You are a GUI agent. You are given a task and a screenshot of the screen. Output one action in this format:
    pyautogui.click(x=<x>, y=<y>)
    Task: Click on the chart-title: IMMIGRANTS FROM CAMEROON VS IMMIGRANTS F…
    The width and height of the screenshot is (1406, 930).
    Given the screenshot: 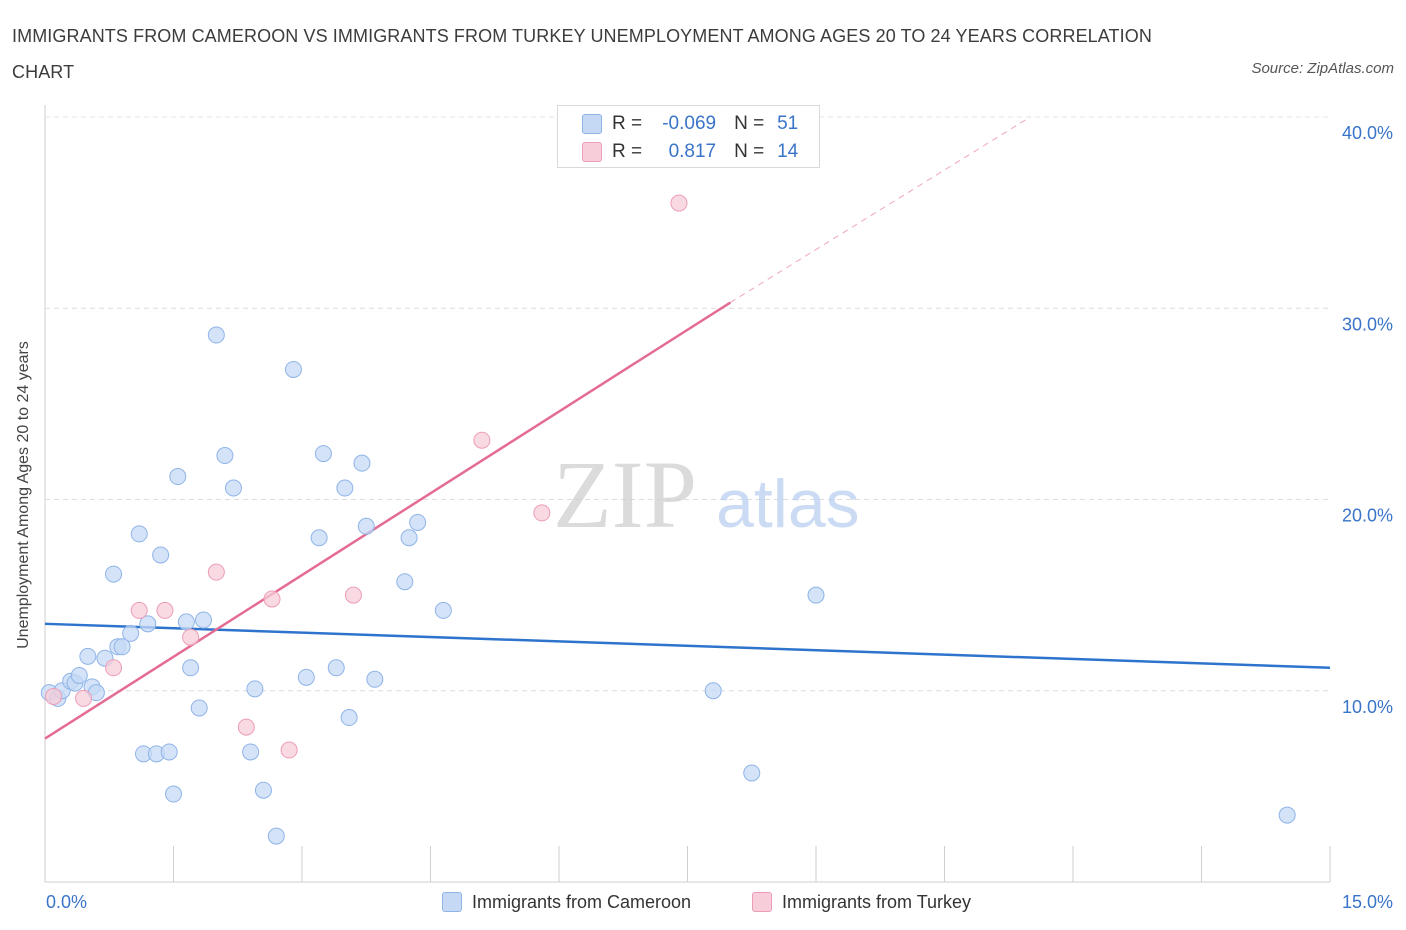 What is the action you would take?
    pyautogui.click(x=582, y=54)
    